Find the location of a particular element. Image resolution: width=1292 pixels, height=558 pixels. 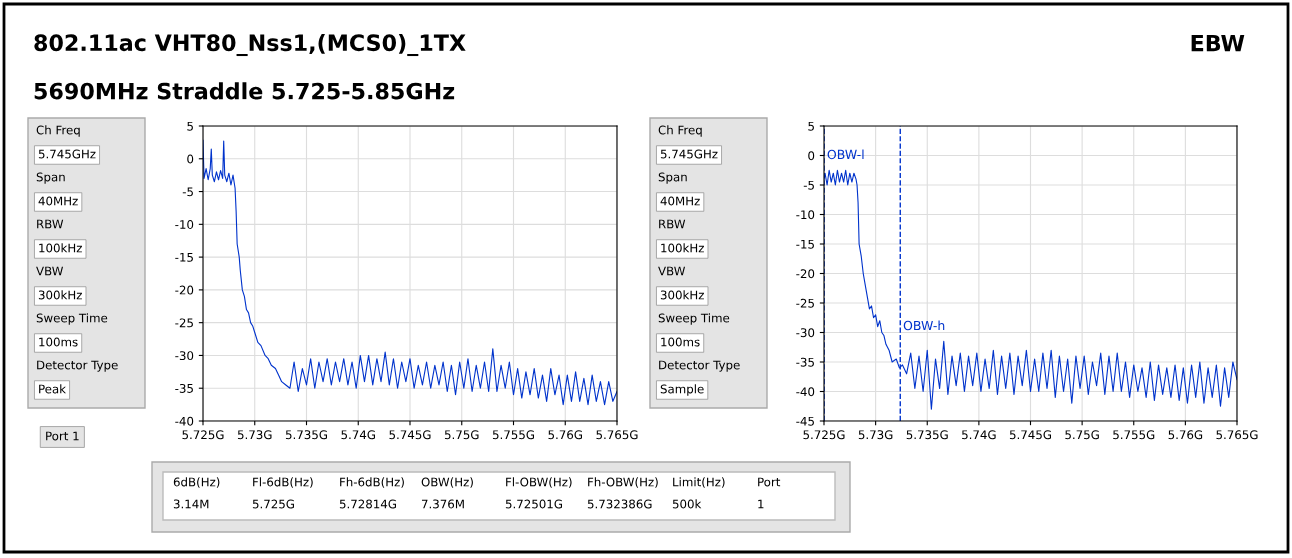

text: 7.376M is located at coordinates (442, 504).